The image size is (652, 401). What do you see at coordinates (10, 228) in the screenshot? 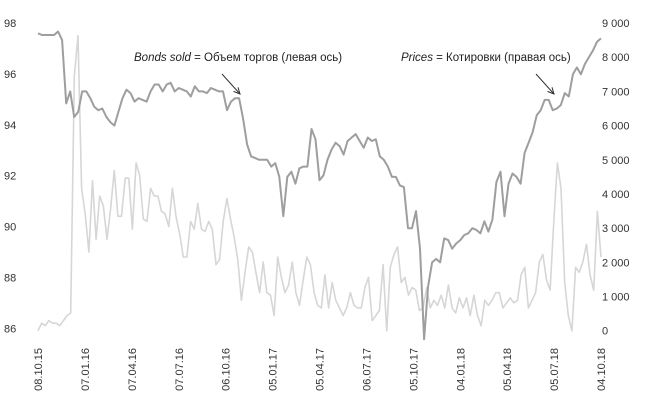
I see `left-tick-label: 90` at bounding box center [10, 228].